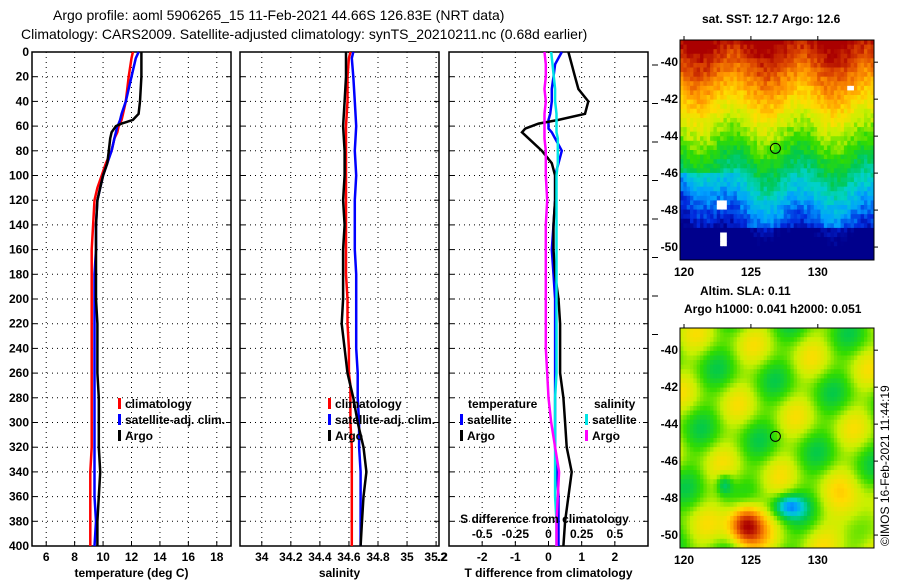 Image resolution: width=900 pixels, height=580 pixels. I want to click on sst-map-cells, so click(777, 150).